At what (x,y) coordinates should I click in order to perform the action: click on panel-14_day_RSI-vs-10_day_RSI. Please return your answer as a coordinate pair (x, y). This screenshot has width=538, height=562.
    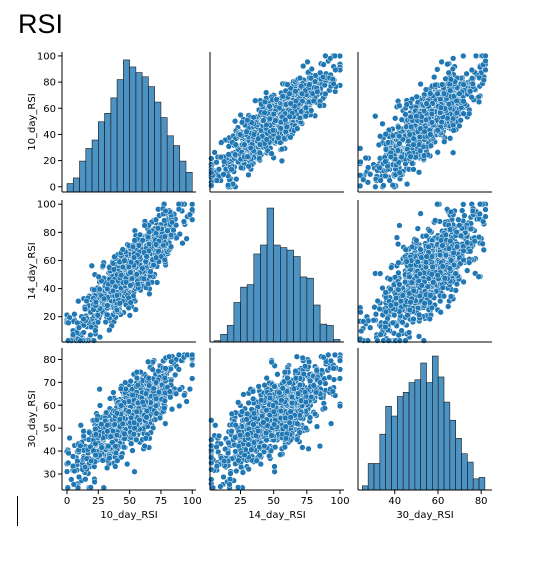
    Looking at the image, I should click on (127, 272).